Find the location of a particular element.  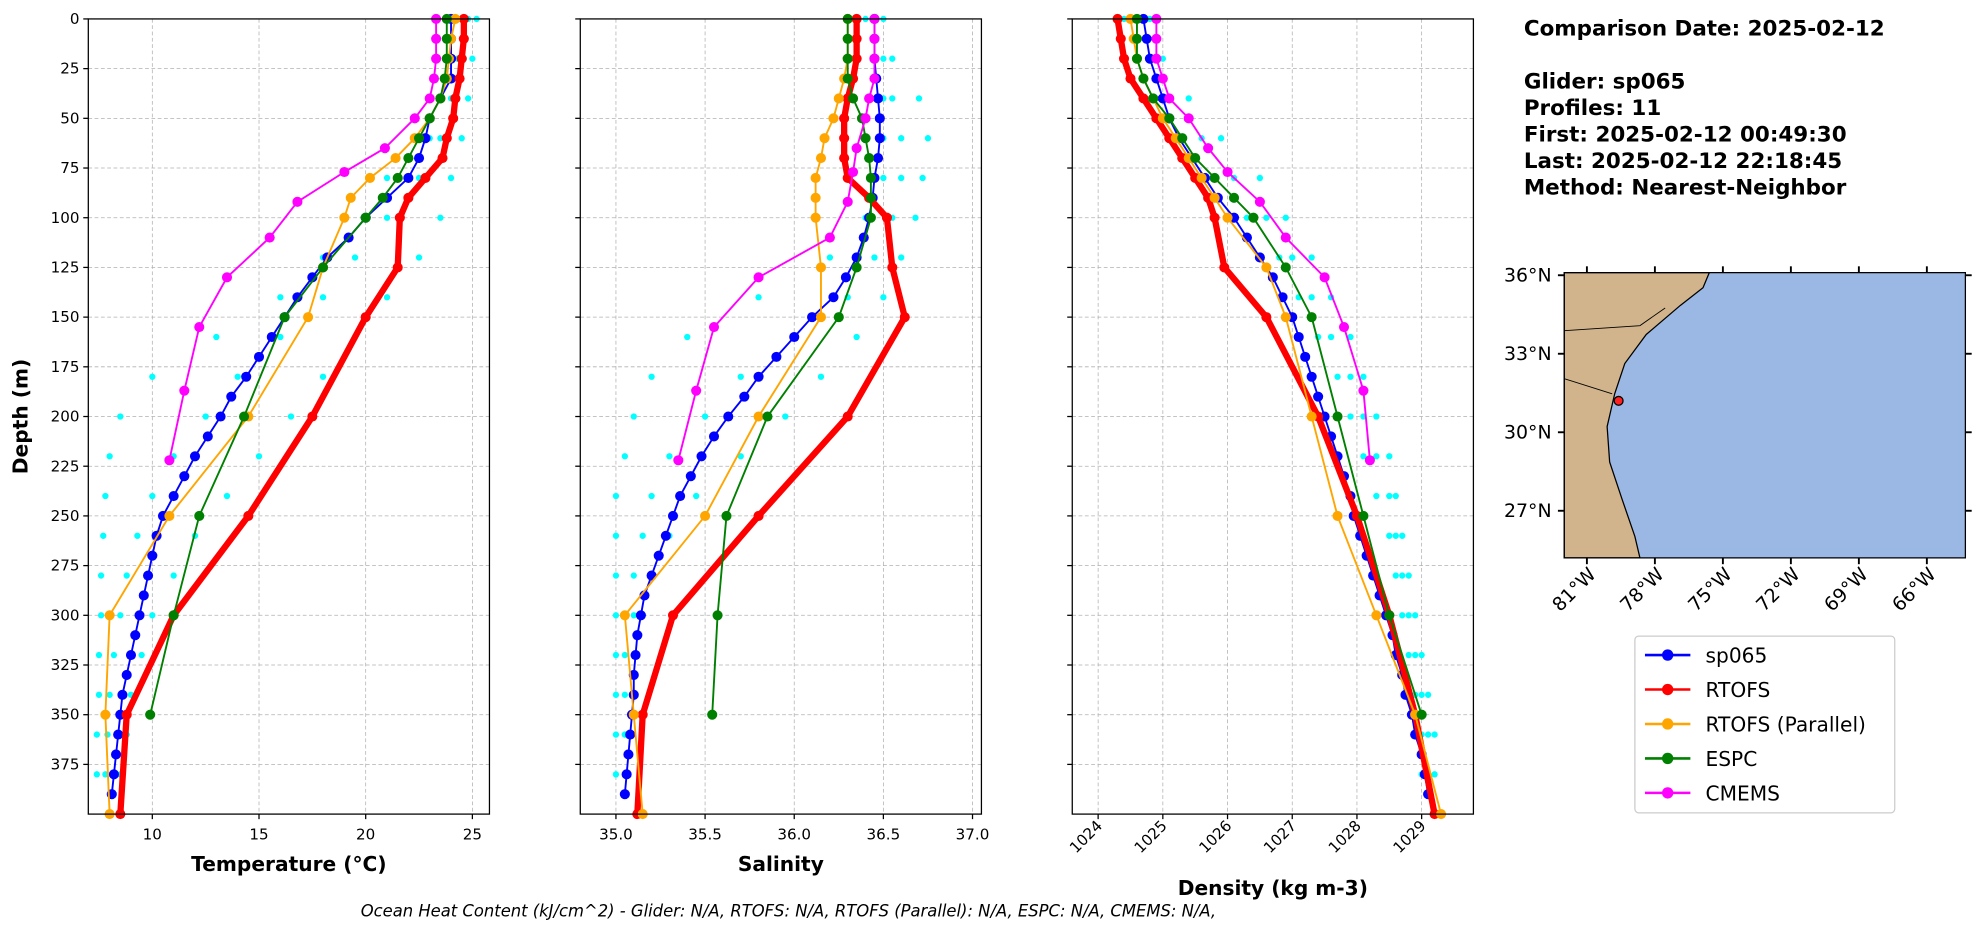

legend-box is located at coordinates (1765, 724).